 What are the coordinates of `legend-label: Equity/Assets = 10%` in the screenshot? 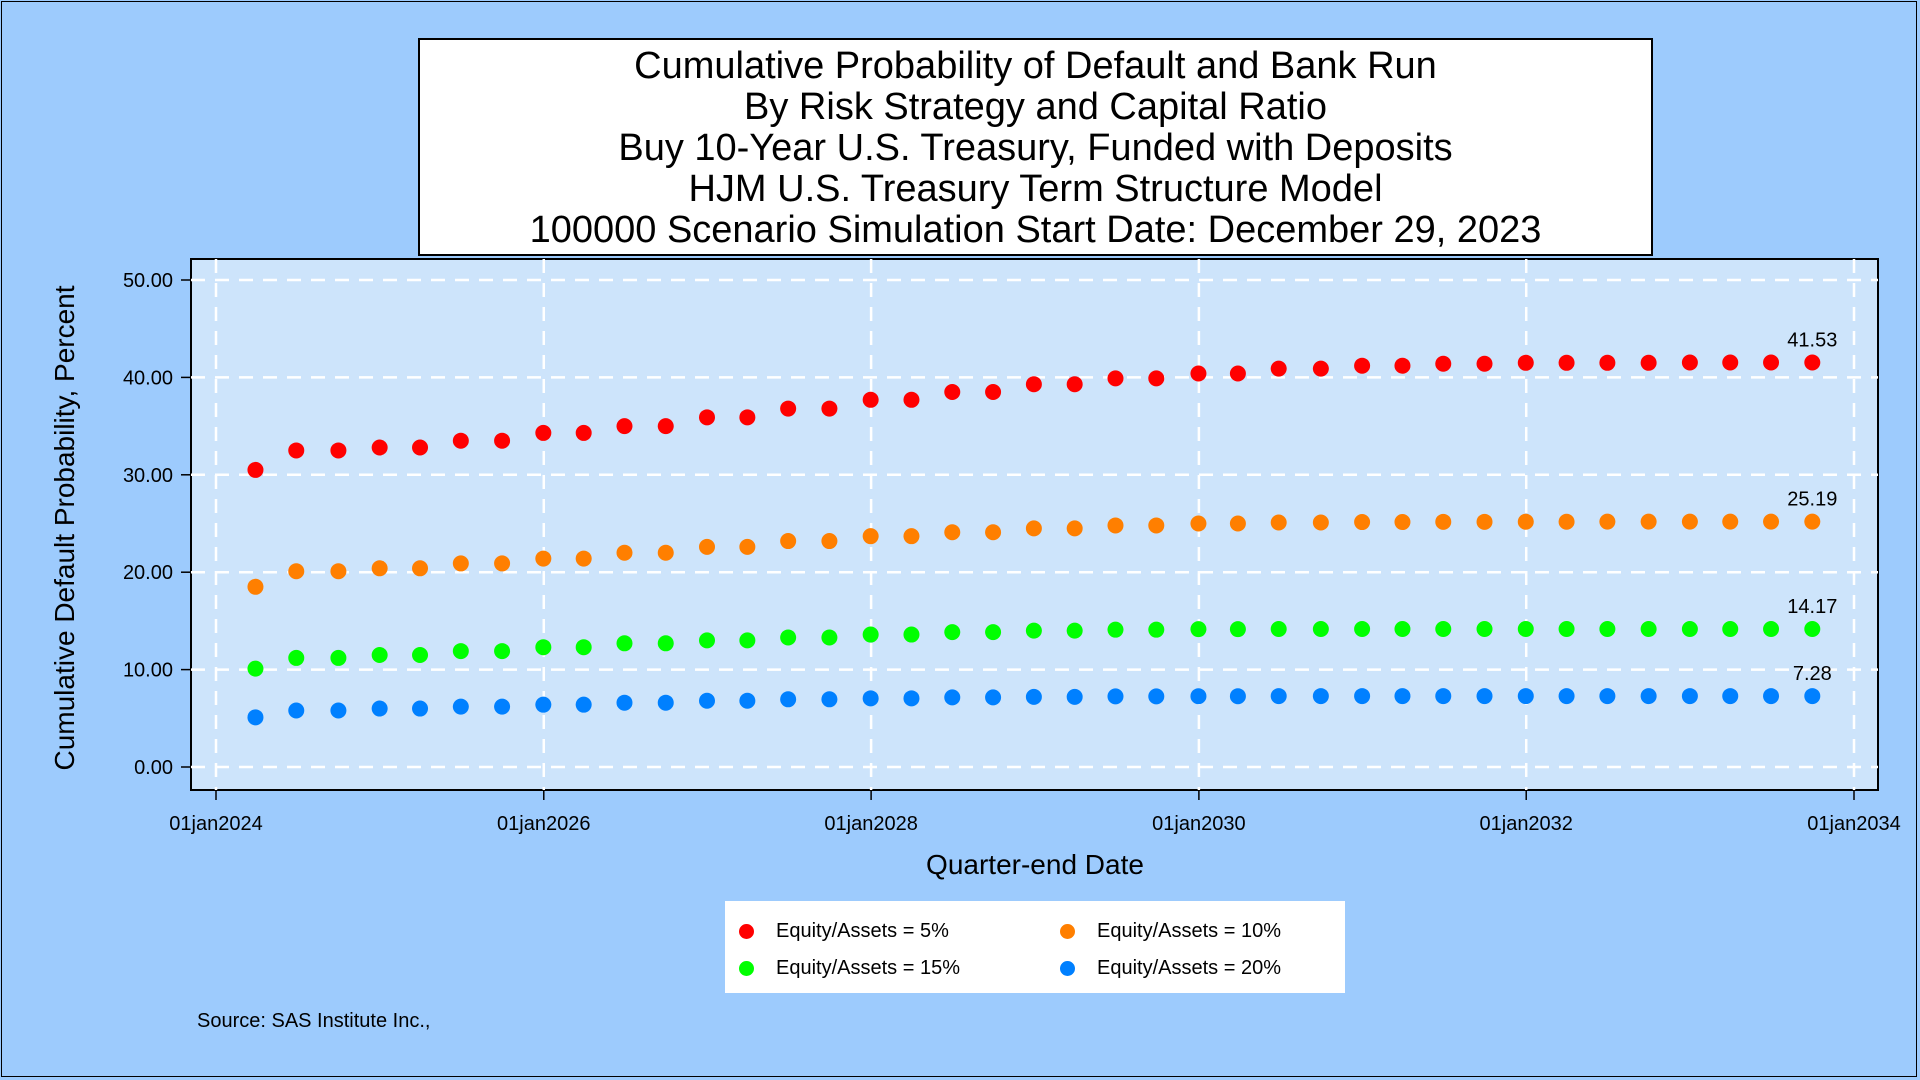 It's located at (1189, 931).